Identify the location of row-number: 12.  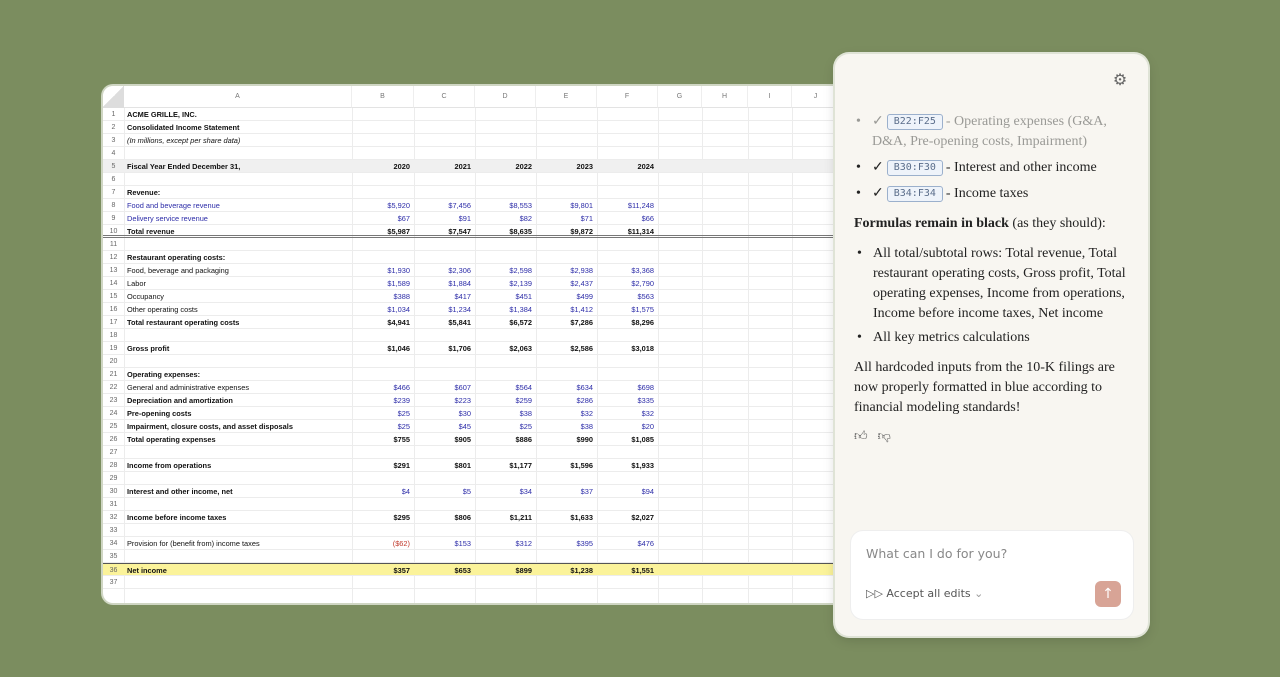
(113, 257).